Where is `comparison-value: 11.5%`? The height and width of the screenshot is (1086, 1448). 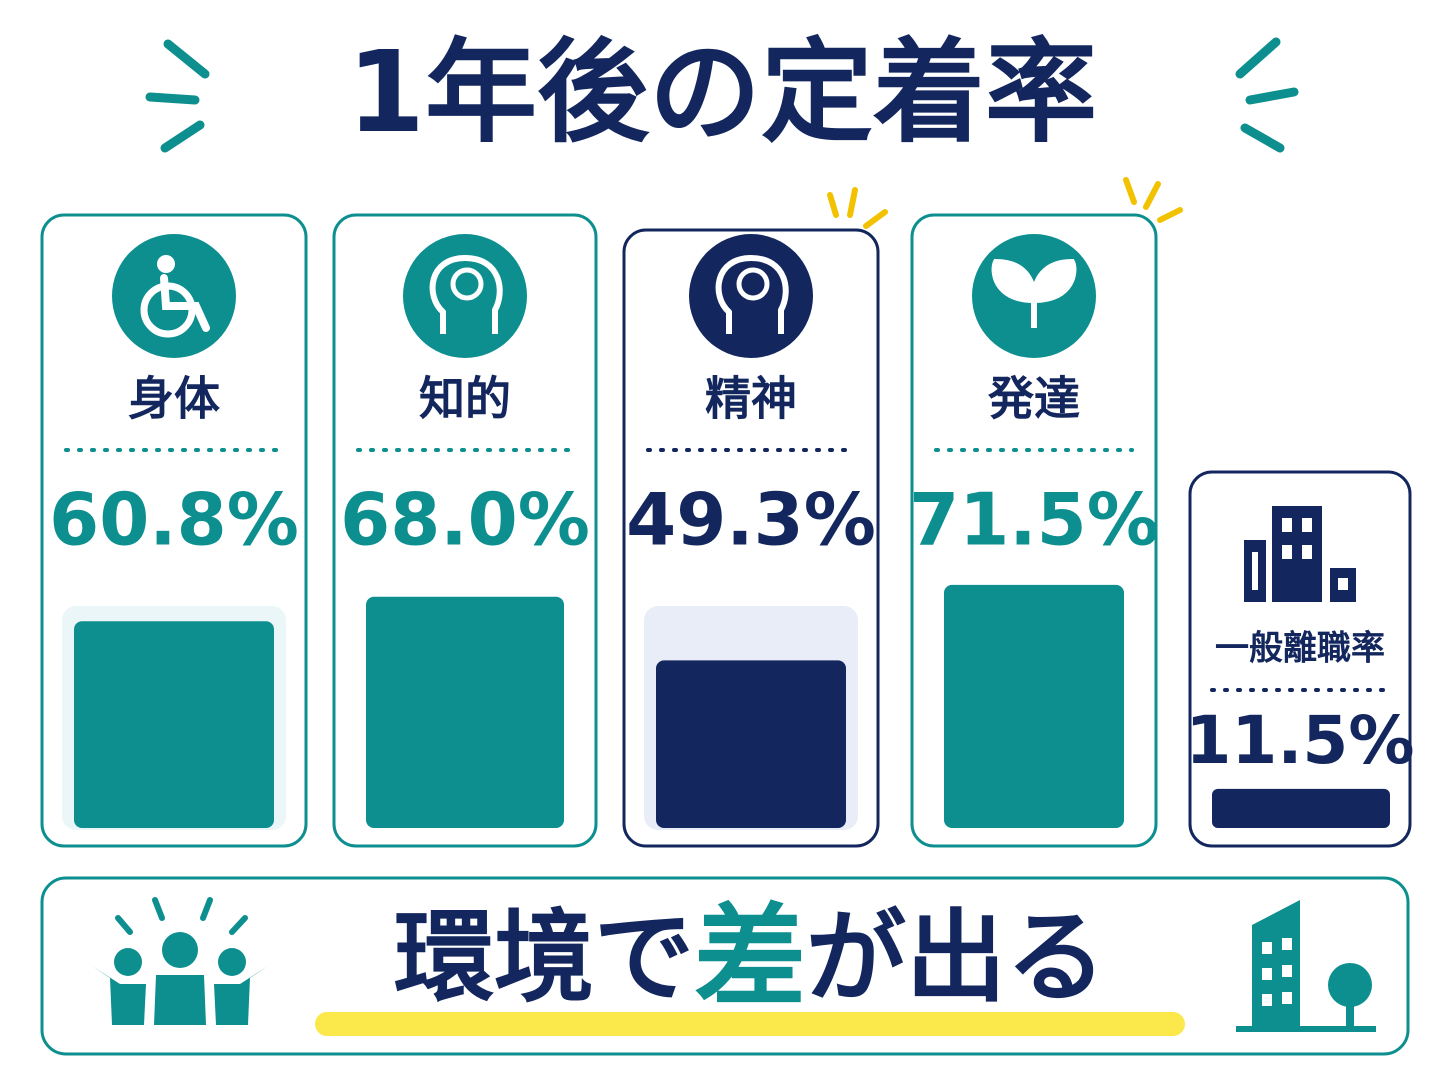 comparison-value: 11.5% is located at coordinates (1300, 740).